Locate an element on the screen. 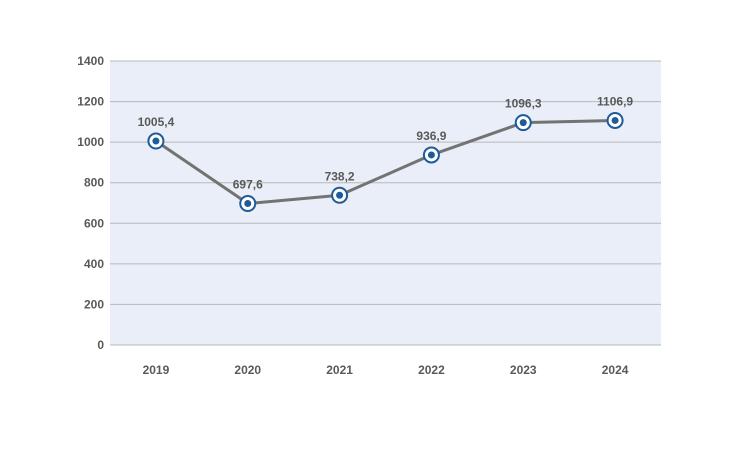  y-tick-label: 1000 is located at coordinates (90, 142).